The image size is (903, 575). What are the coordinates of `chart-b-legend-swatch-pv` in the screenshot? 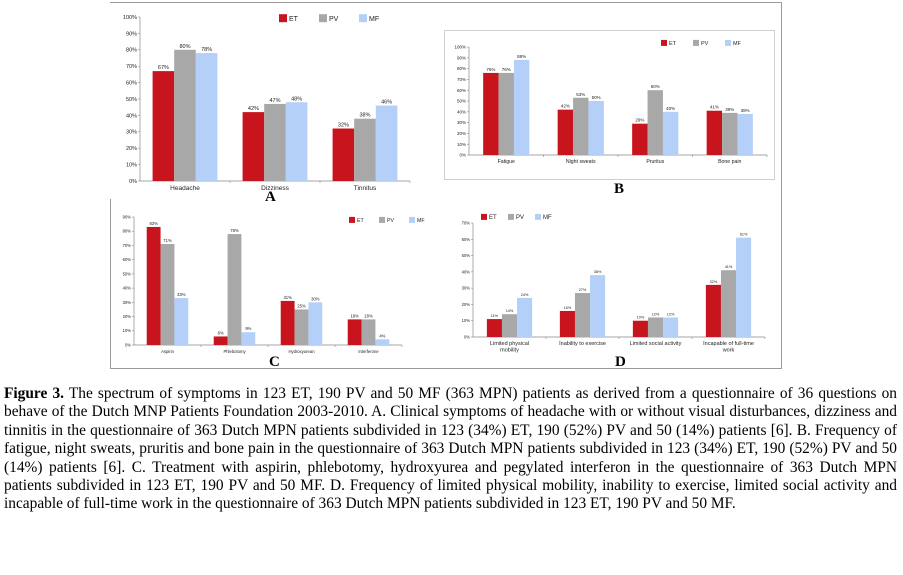 It's located at (696, 42).